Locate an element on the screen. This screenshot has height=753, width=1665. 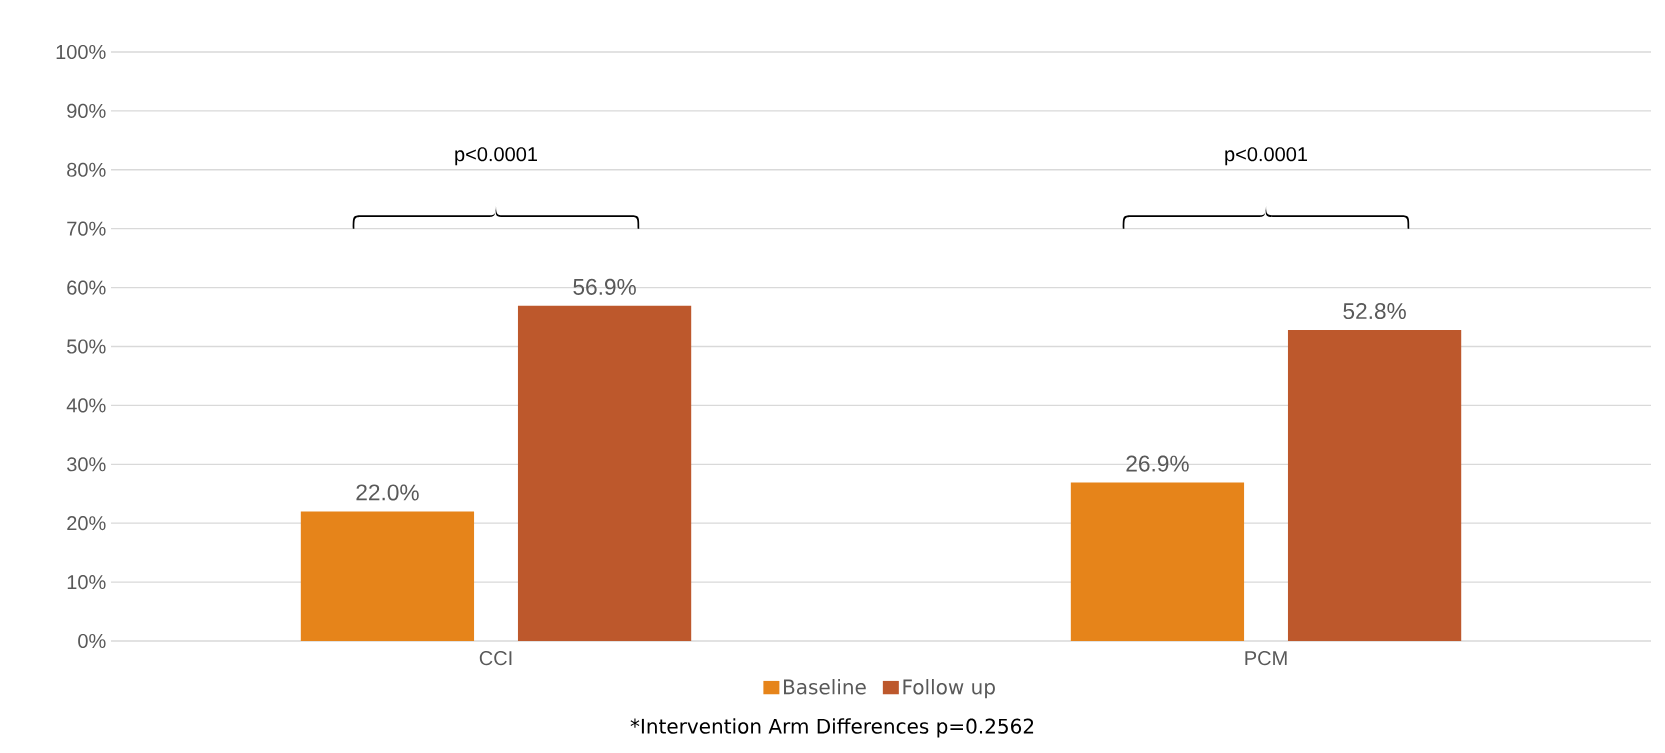
y-tick-label: 70% is located at coordinates (86, 228).